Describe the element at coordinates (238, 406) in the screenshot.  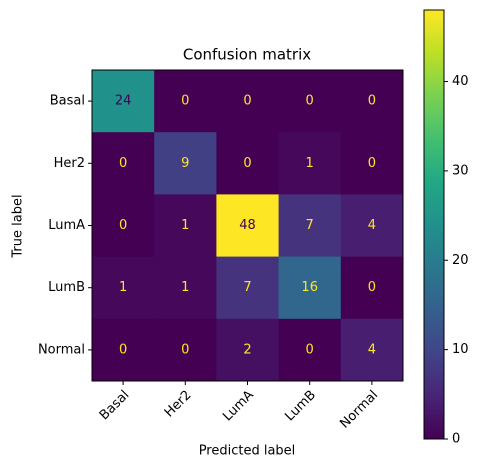
I see `x-tick-label: LumA` at that location.